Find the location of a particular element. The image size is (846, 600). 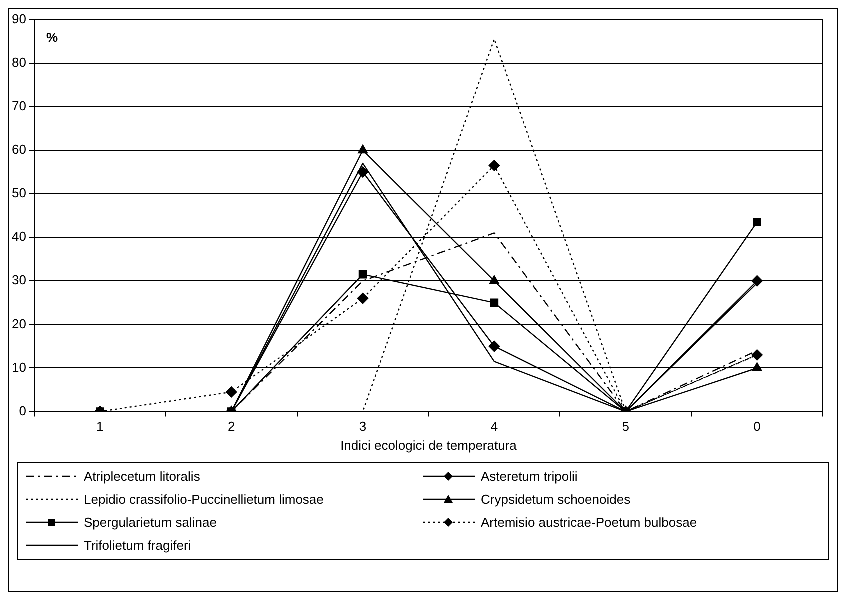

x-tick-label: 2 is located at coordinates (232, 426).